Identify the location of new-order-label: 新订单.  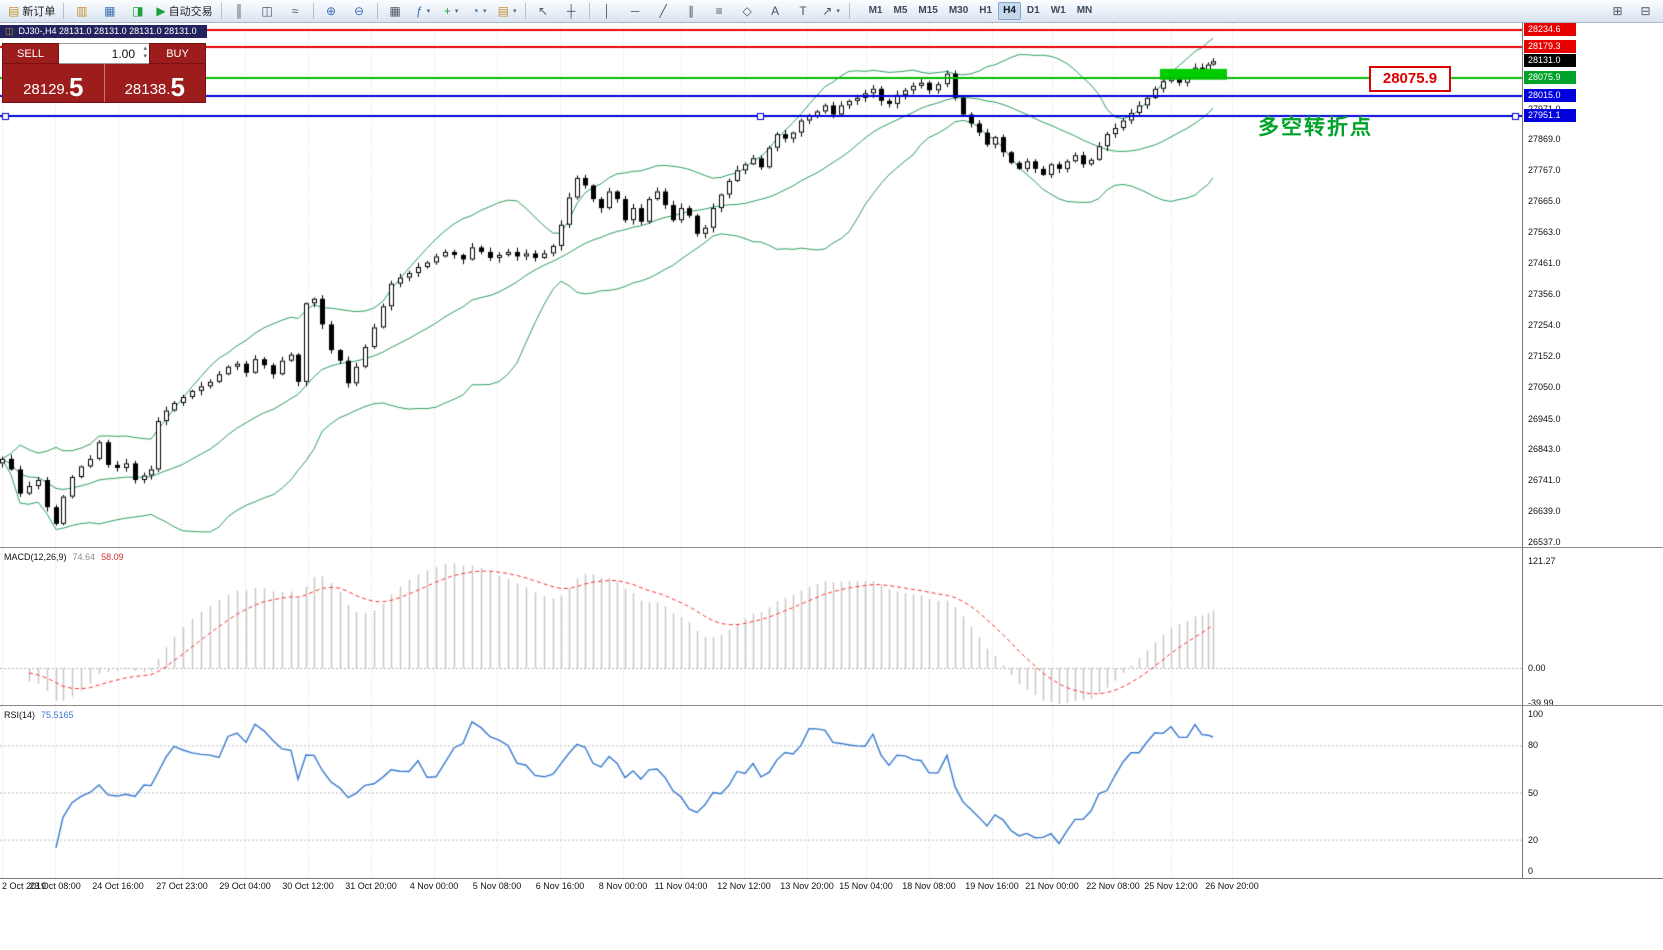
(39, 12).